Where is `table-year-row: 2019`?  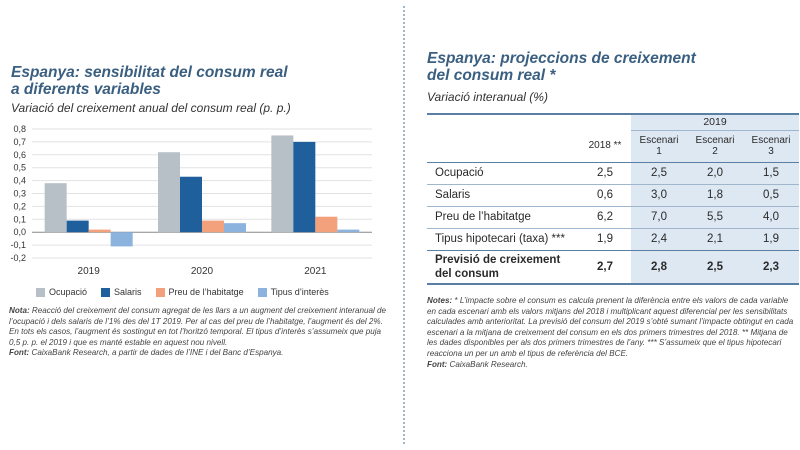 table-year-row: 2019 is located at coordinates (613, 122).